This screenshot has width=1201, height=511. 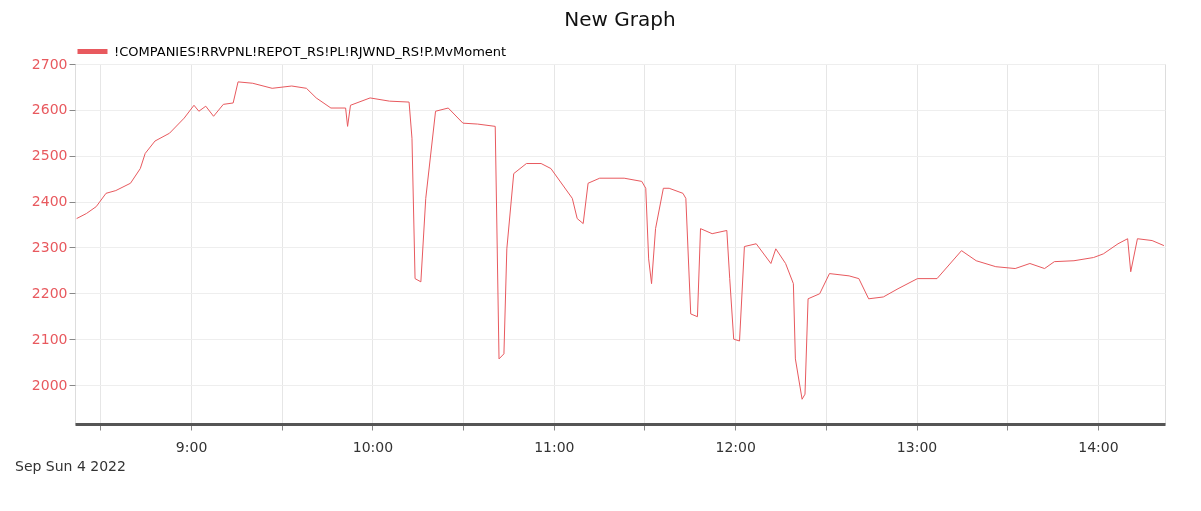 I want to click on y-tick-label: 2000, so click(x=49, y=384).